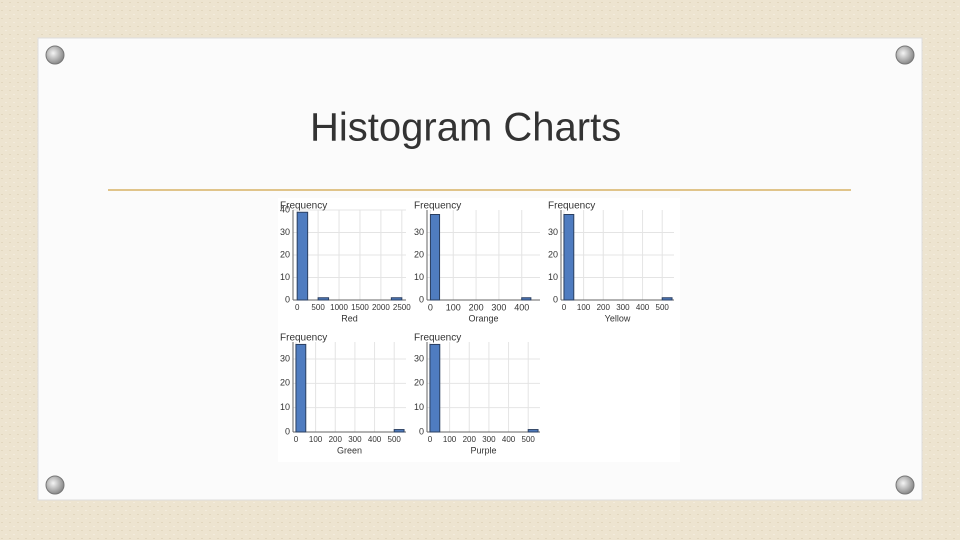 The image size is (960, 540). I want to click on x-axis-label: Yellow, so click(618, 318).